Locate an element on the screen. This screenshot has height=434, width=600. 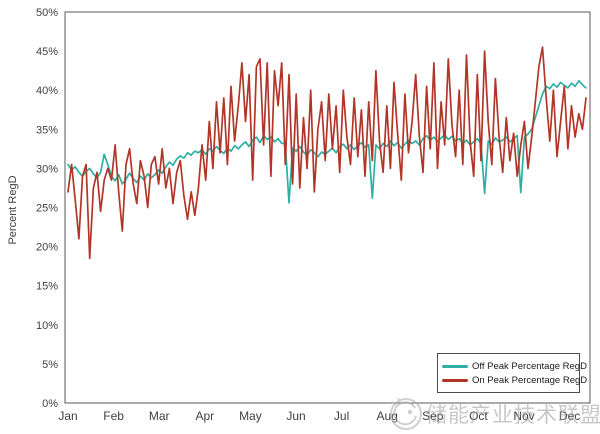
y-tick-label: 45% is located at coordinates (47, 52).